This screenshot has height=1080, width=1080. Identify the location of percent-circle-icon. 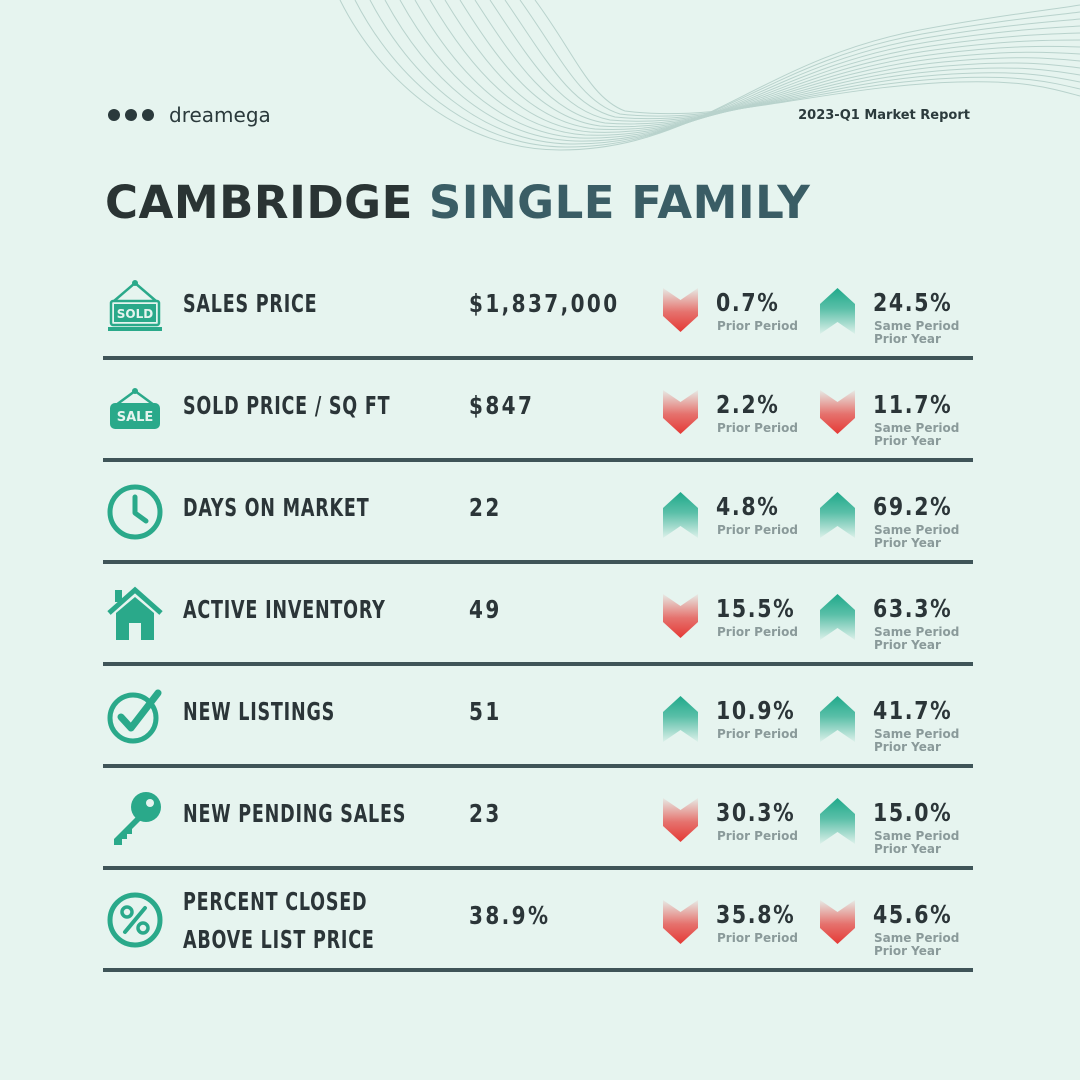
(135, 920).